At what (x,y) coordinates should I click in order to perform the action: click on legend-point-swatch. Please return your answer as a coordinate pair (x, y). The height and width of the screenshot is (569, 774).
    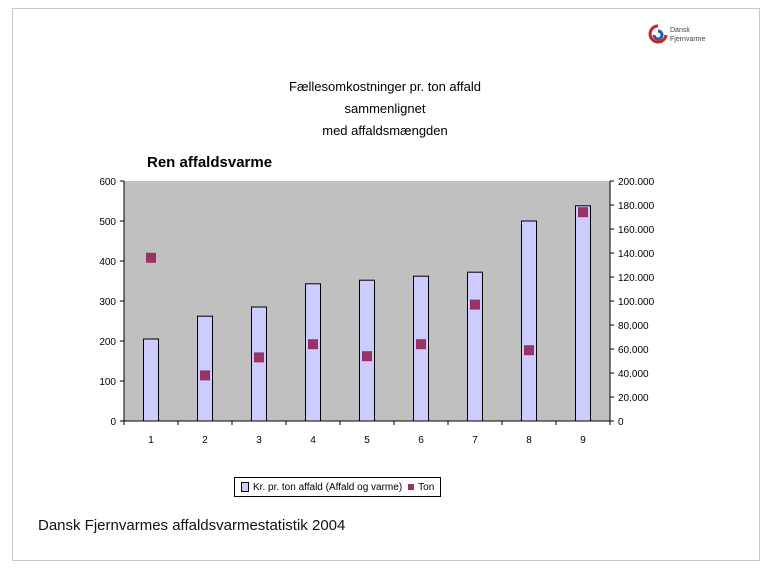
    Looking at the image, I should click on (411, 487).